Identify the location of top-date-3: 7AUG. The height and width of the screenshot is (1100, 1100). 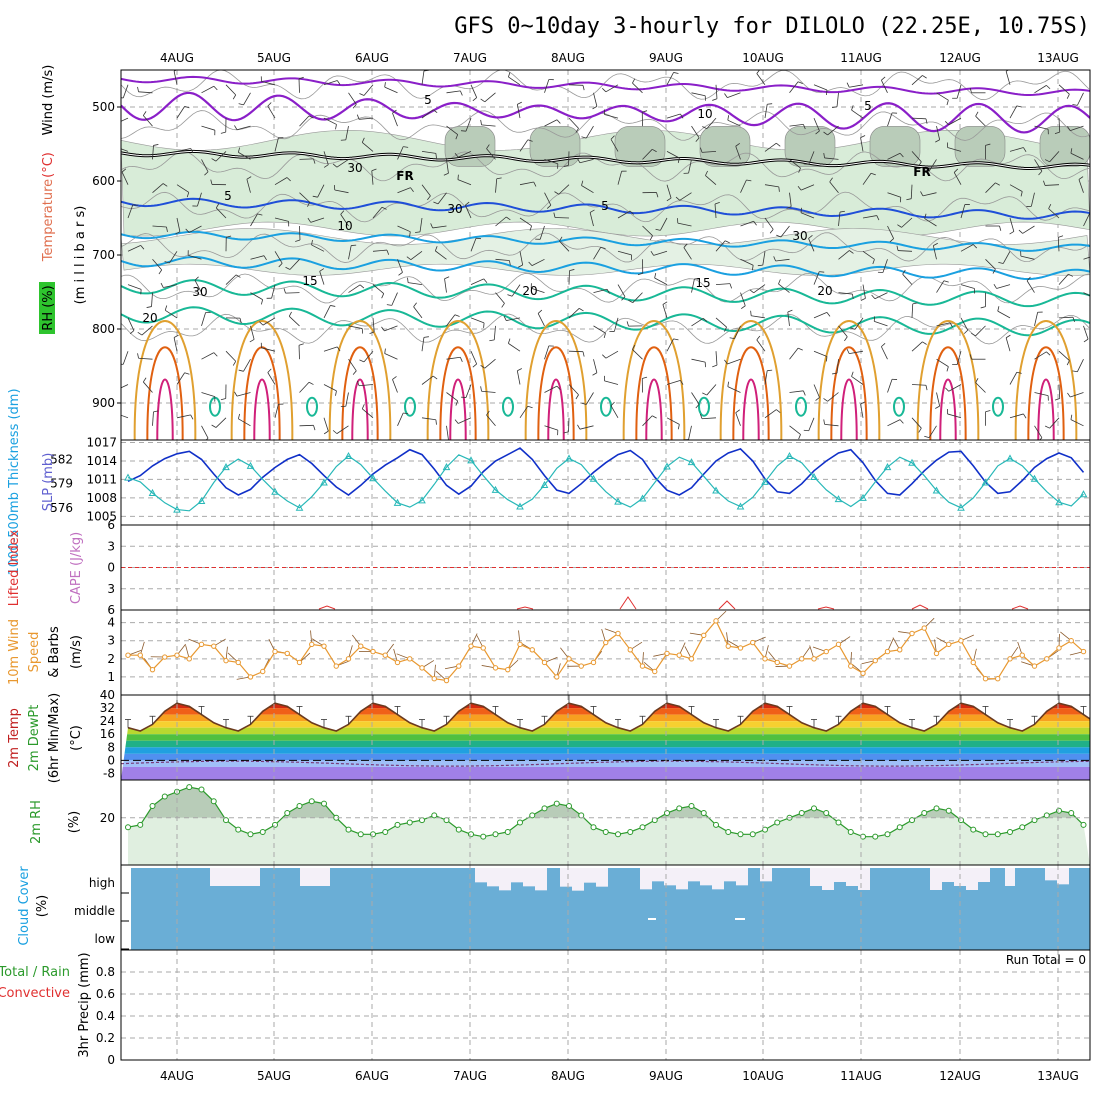
(470, 58).